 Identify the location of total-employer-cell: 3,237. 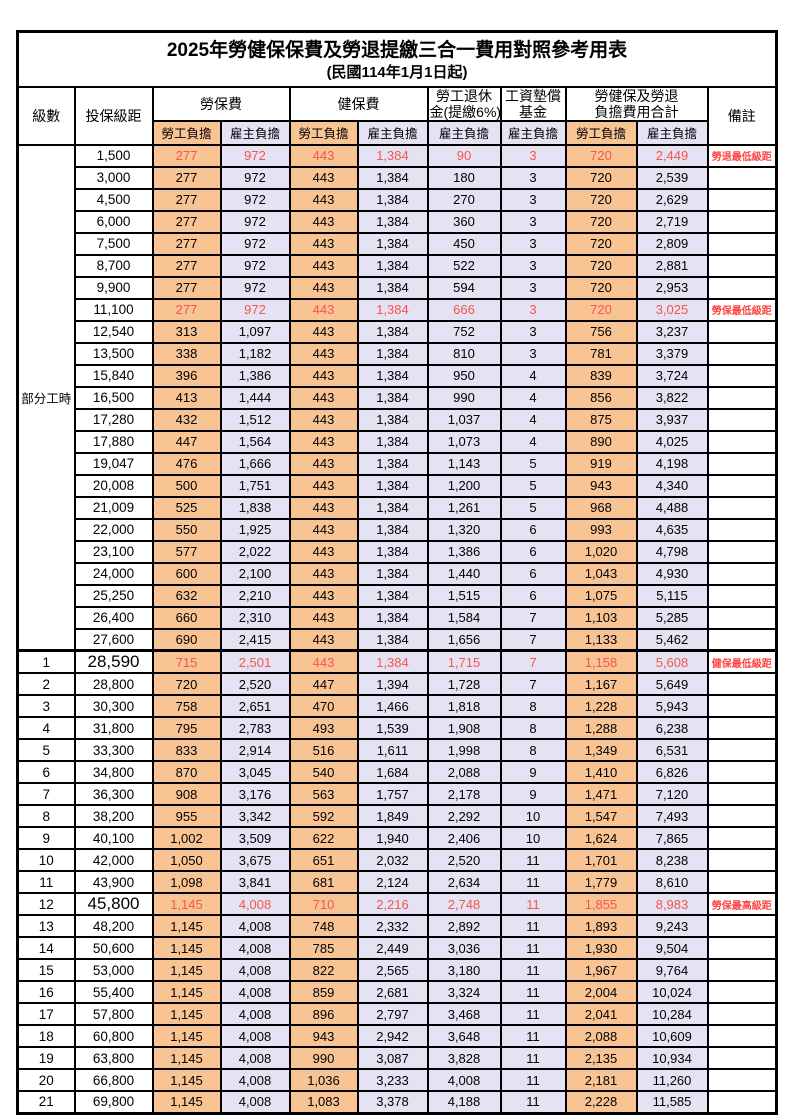
(672, 331).